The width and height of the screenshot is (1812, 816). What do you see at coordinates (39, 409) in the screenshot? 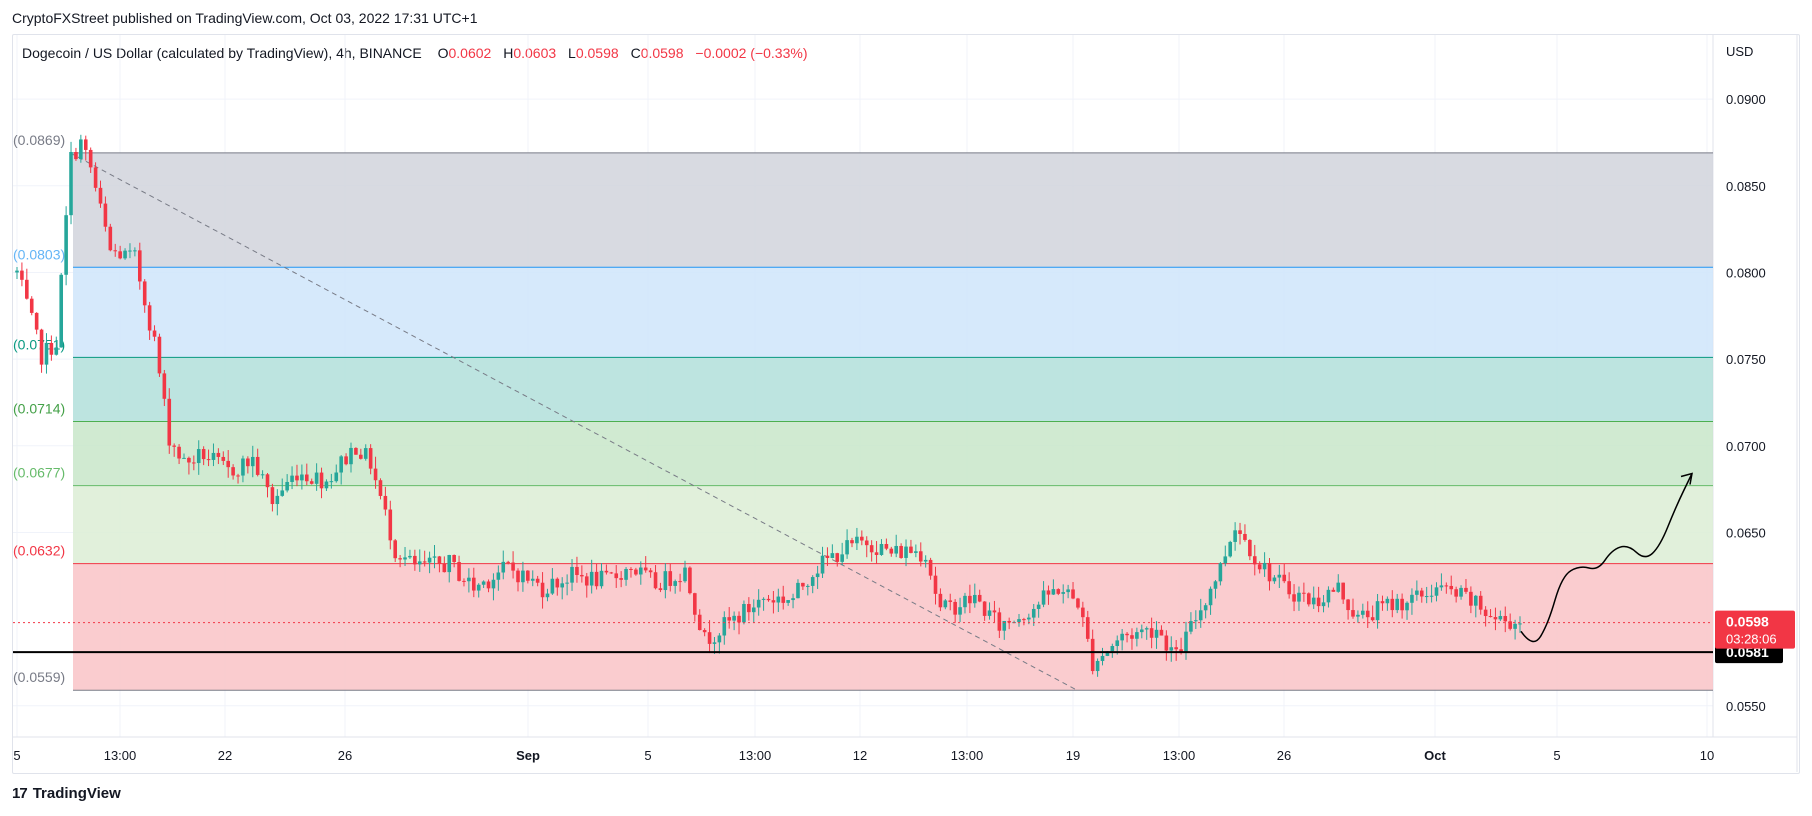
I see `fib-level-label: (0.0714)` at bounding box center [39, 409].